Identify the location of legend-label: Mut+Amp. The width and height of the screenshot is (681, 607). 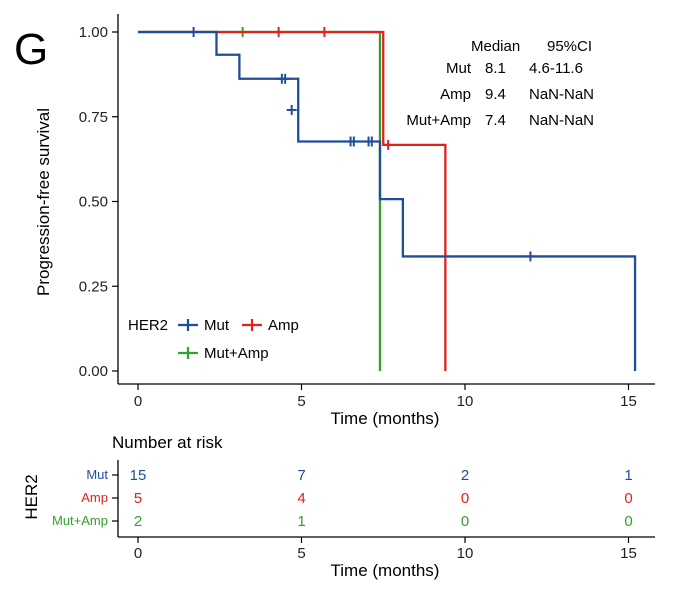
(236, 353).